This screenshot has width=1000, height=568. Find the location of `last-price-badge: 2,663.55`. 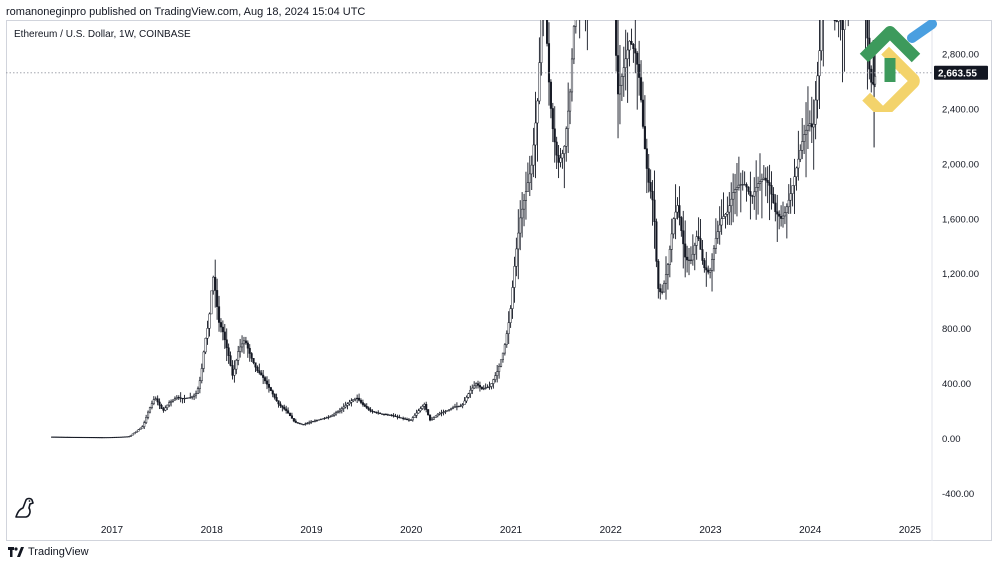

last-price-badge: 2,663.55 is located at coordinates (961, 72).